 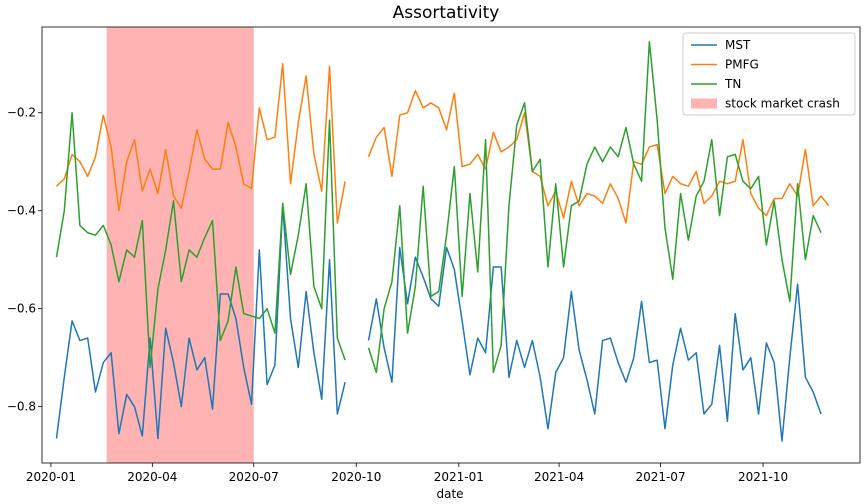 I want to click on legend-label-tn: TN, so click(x=732, y=84).